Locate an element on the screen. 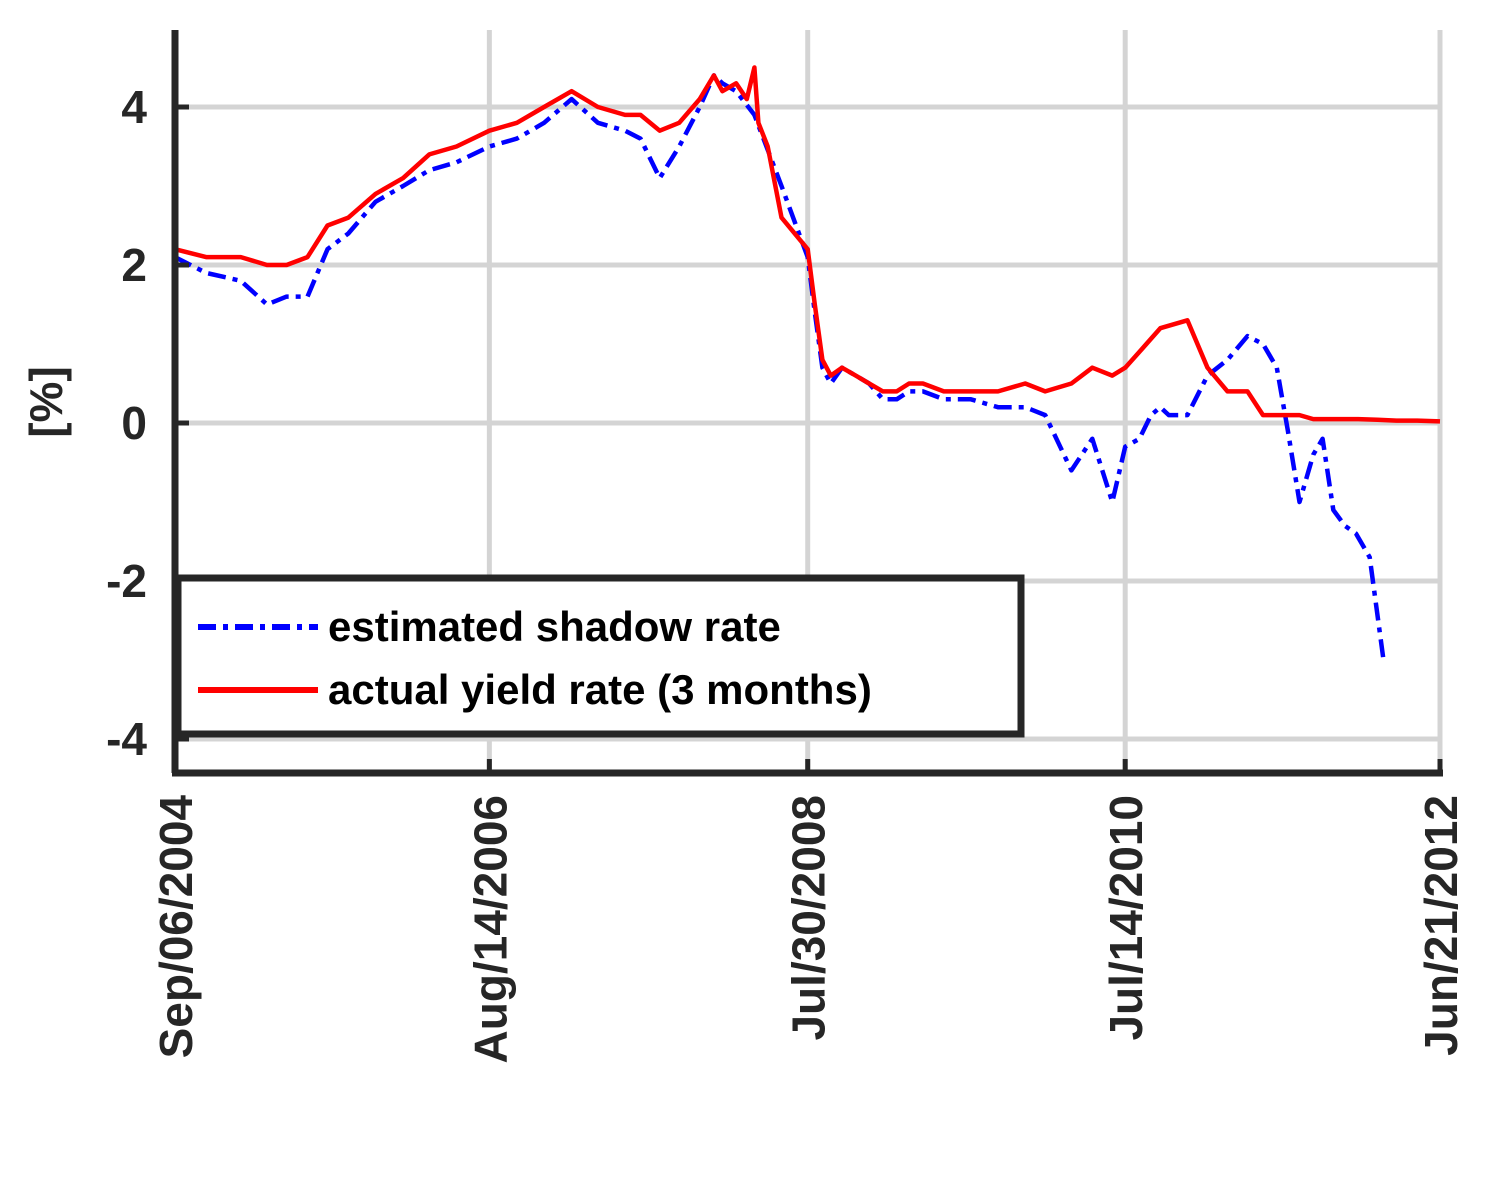  y-tick-label-0: 4 is located at coordinates (134, 107).